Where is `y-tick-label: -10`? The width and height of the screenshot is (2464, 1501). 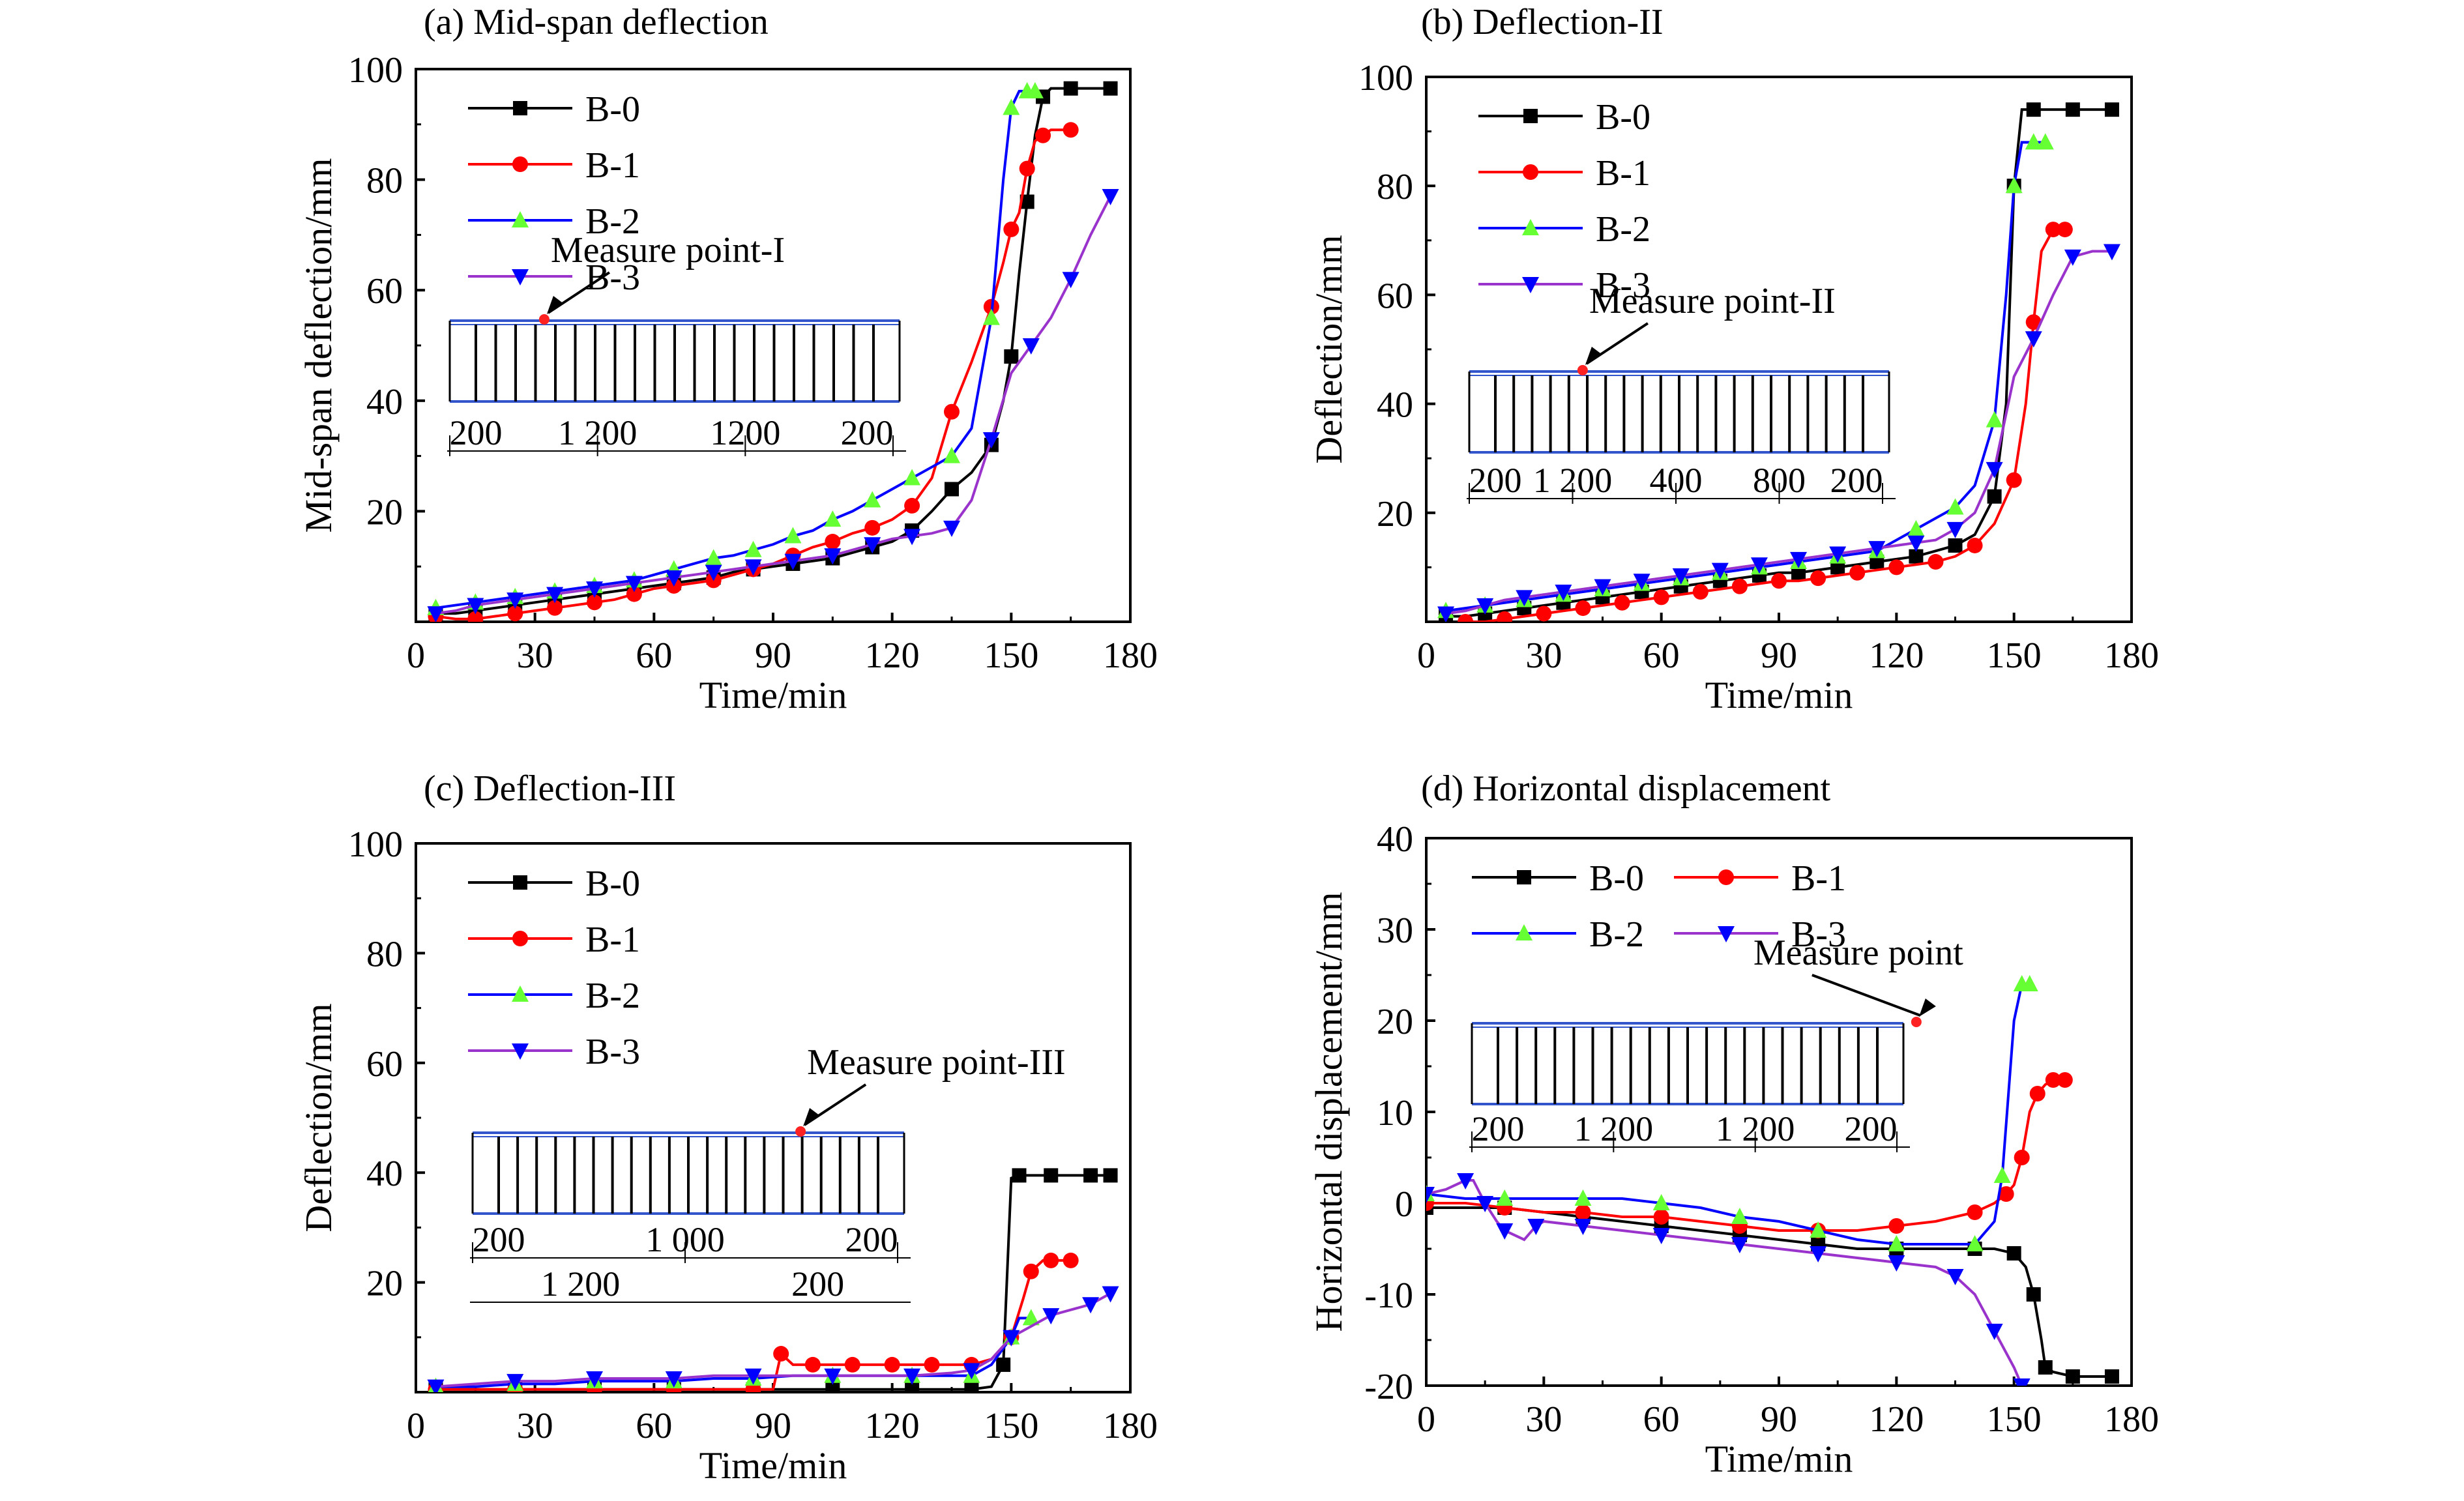 y-tick-label: -10 is located at coordinates (1389, 1296).